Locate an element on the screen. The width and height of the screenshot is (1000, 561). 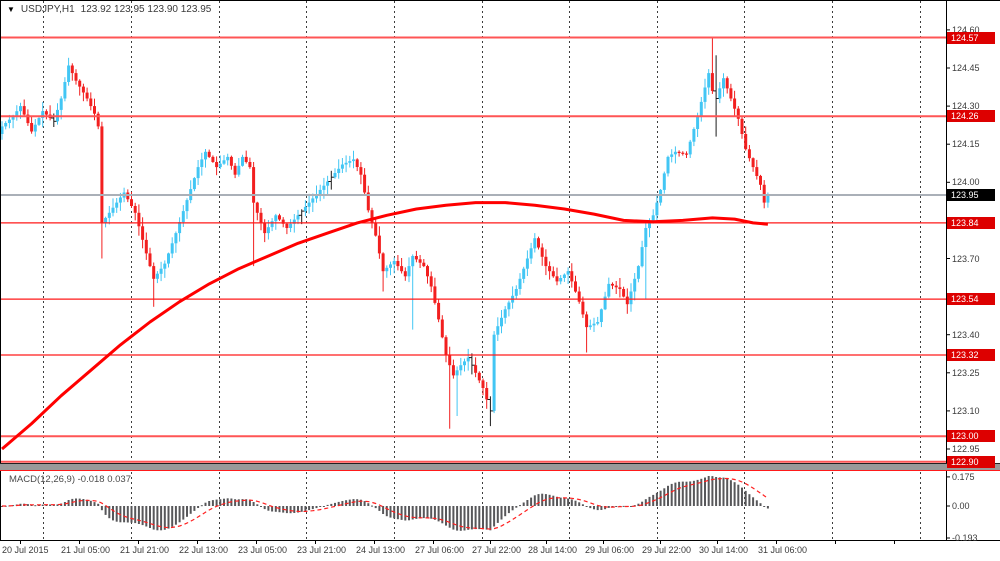
price-level-label: 124.57 is located at coordinates (971, 38).